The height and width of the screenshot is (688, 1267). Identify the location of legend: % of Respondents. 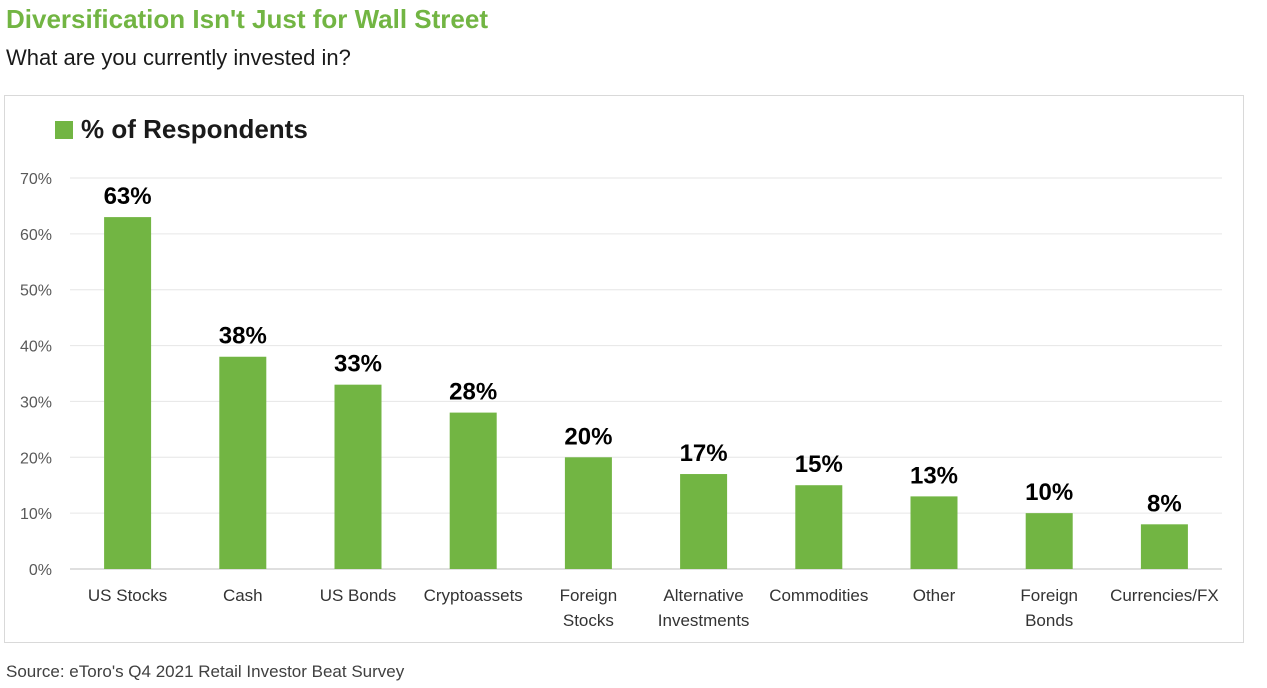
(181, 129).